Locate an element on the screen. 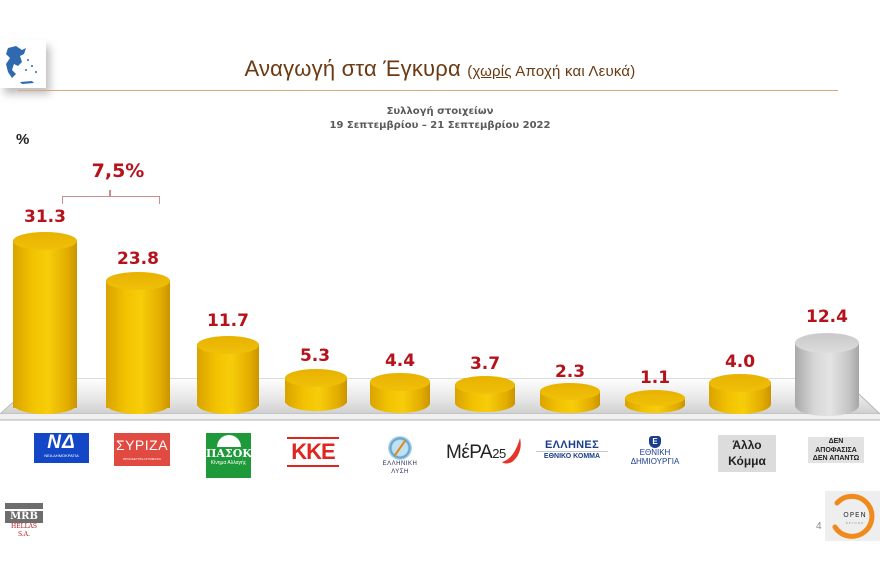 This screenshot has height=584, width=880. bar-syriza is located at coordinates (138, 344).